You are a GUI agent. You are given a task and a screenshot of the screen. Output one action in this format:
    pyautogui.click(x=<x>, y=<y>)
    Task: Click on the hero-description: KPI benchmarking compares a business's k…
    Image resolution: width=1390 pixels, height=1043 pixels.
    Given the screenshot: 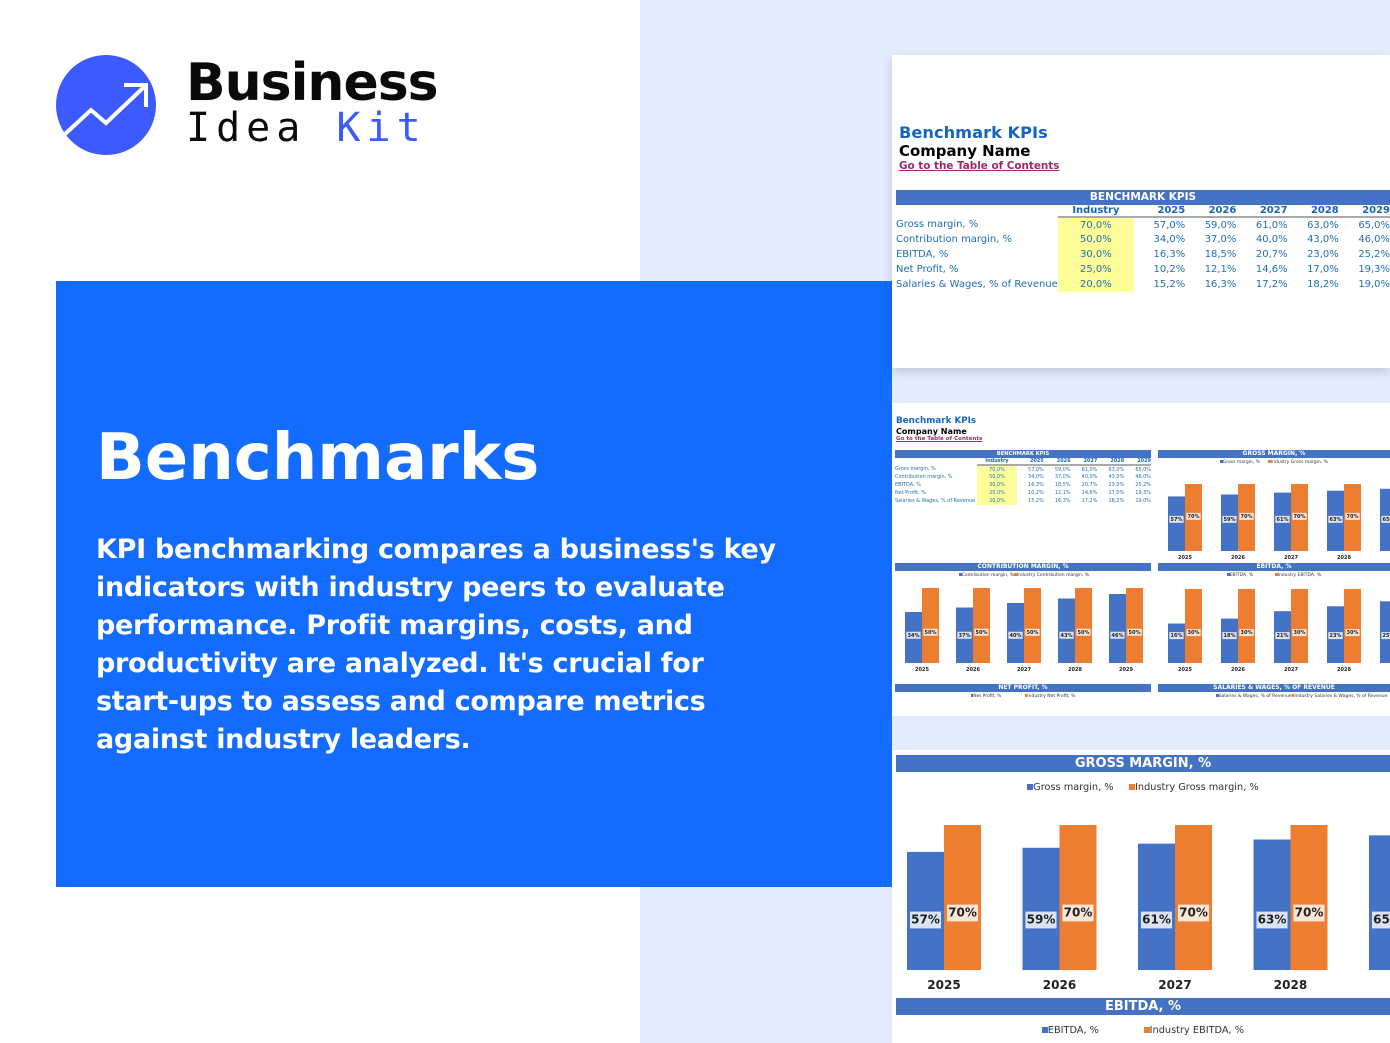 What is the action you would take?
    pyautogui.click(x=436, y=644)
    